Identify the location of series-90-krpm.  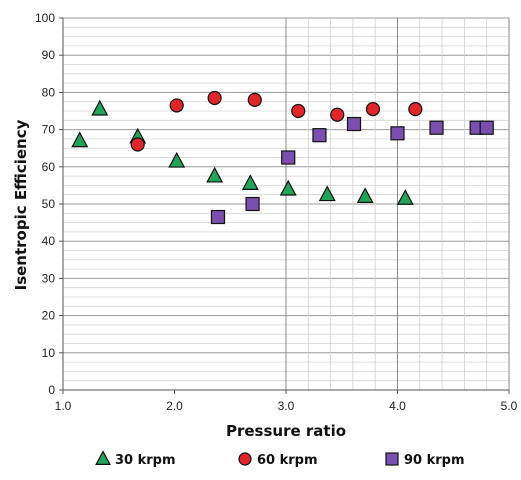
(352, 170).